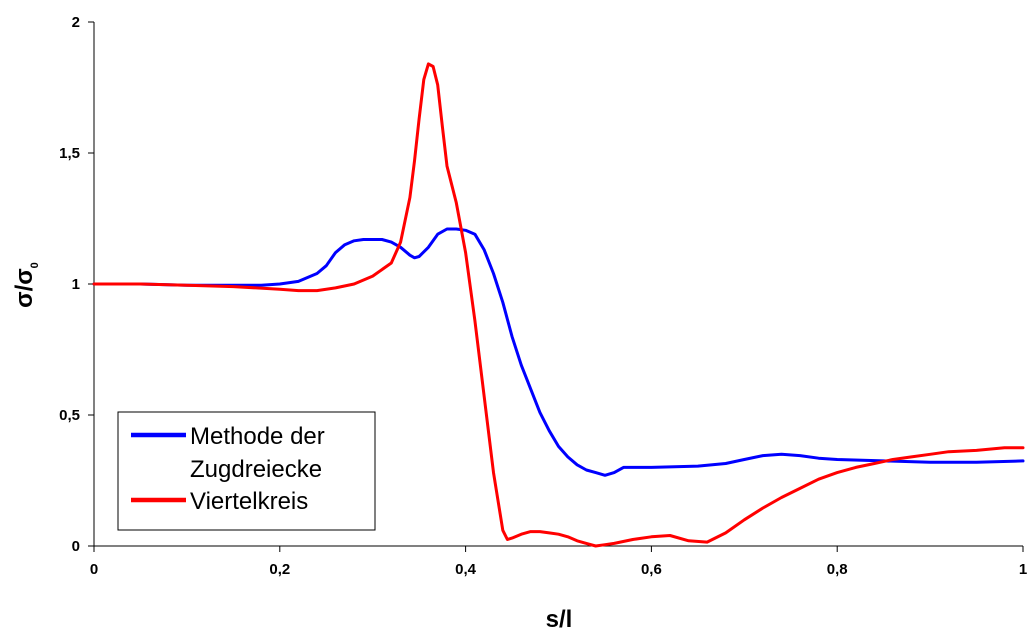  What do you see at coordinates (69, 415) in the screenshot?
I see `y-tick-label: 0,5` at bounding box center [69, 415].